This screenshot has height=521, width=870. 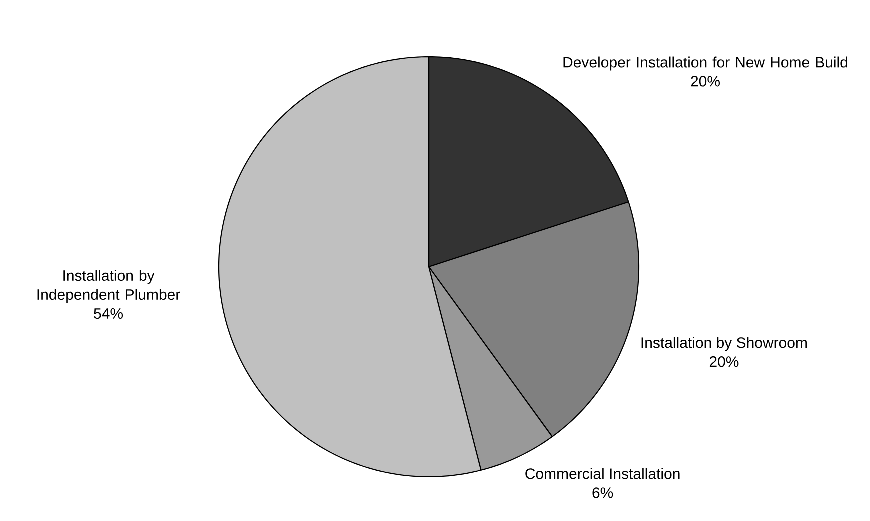 What do you see at coordinates (603, 493) in the screenshot?
I see `data-label: 6%` at bounding box center [603, 493].